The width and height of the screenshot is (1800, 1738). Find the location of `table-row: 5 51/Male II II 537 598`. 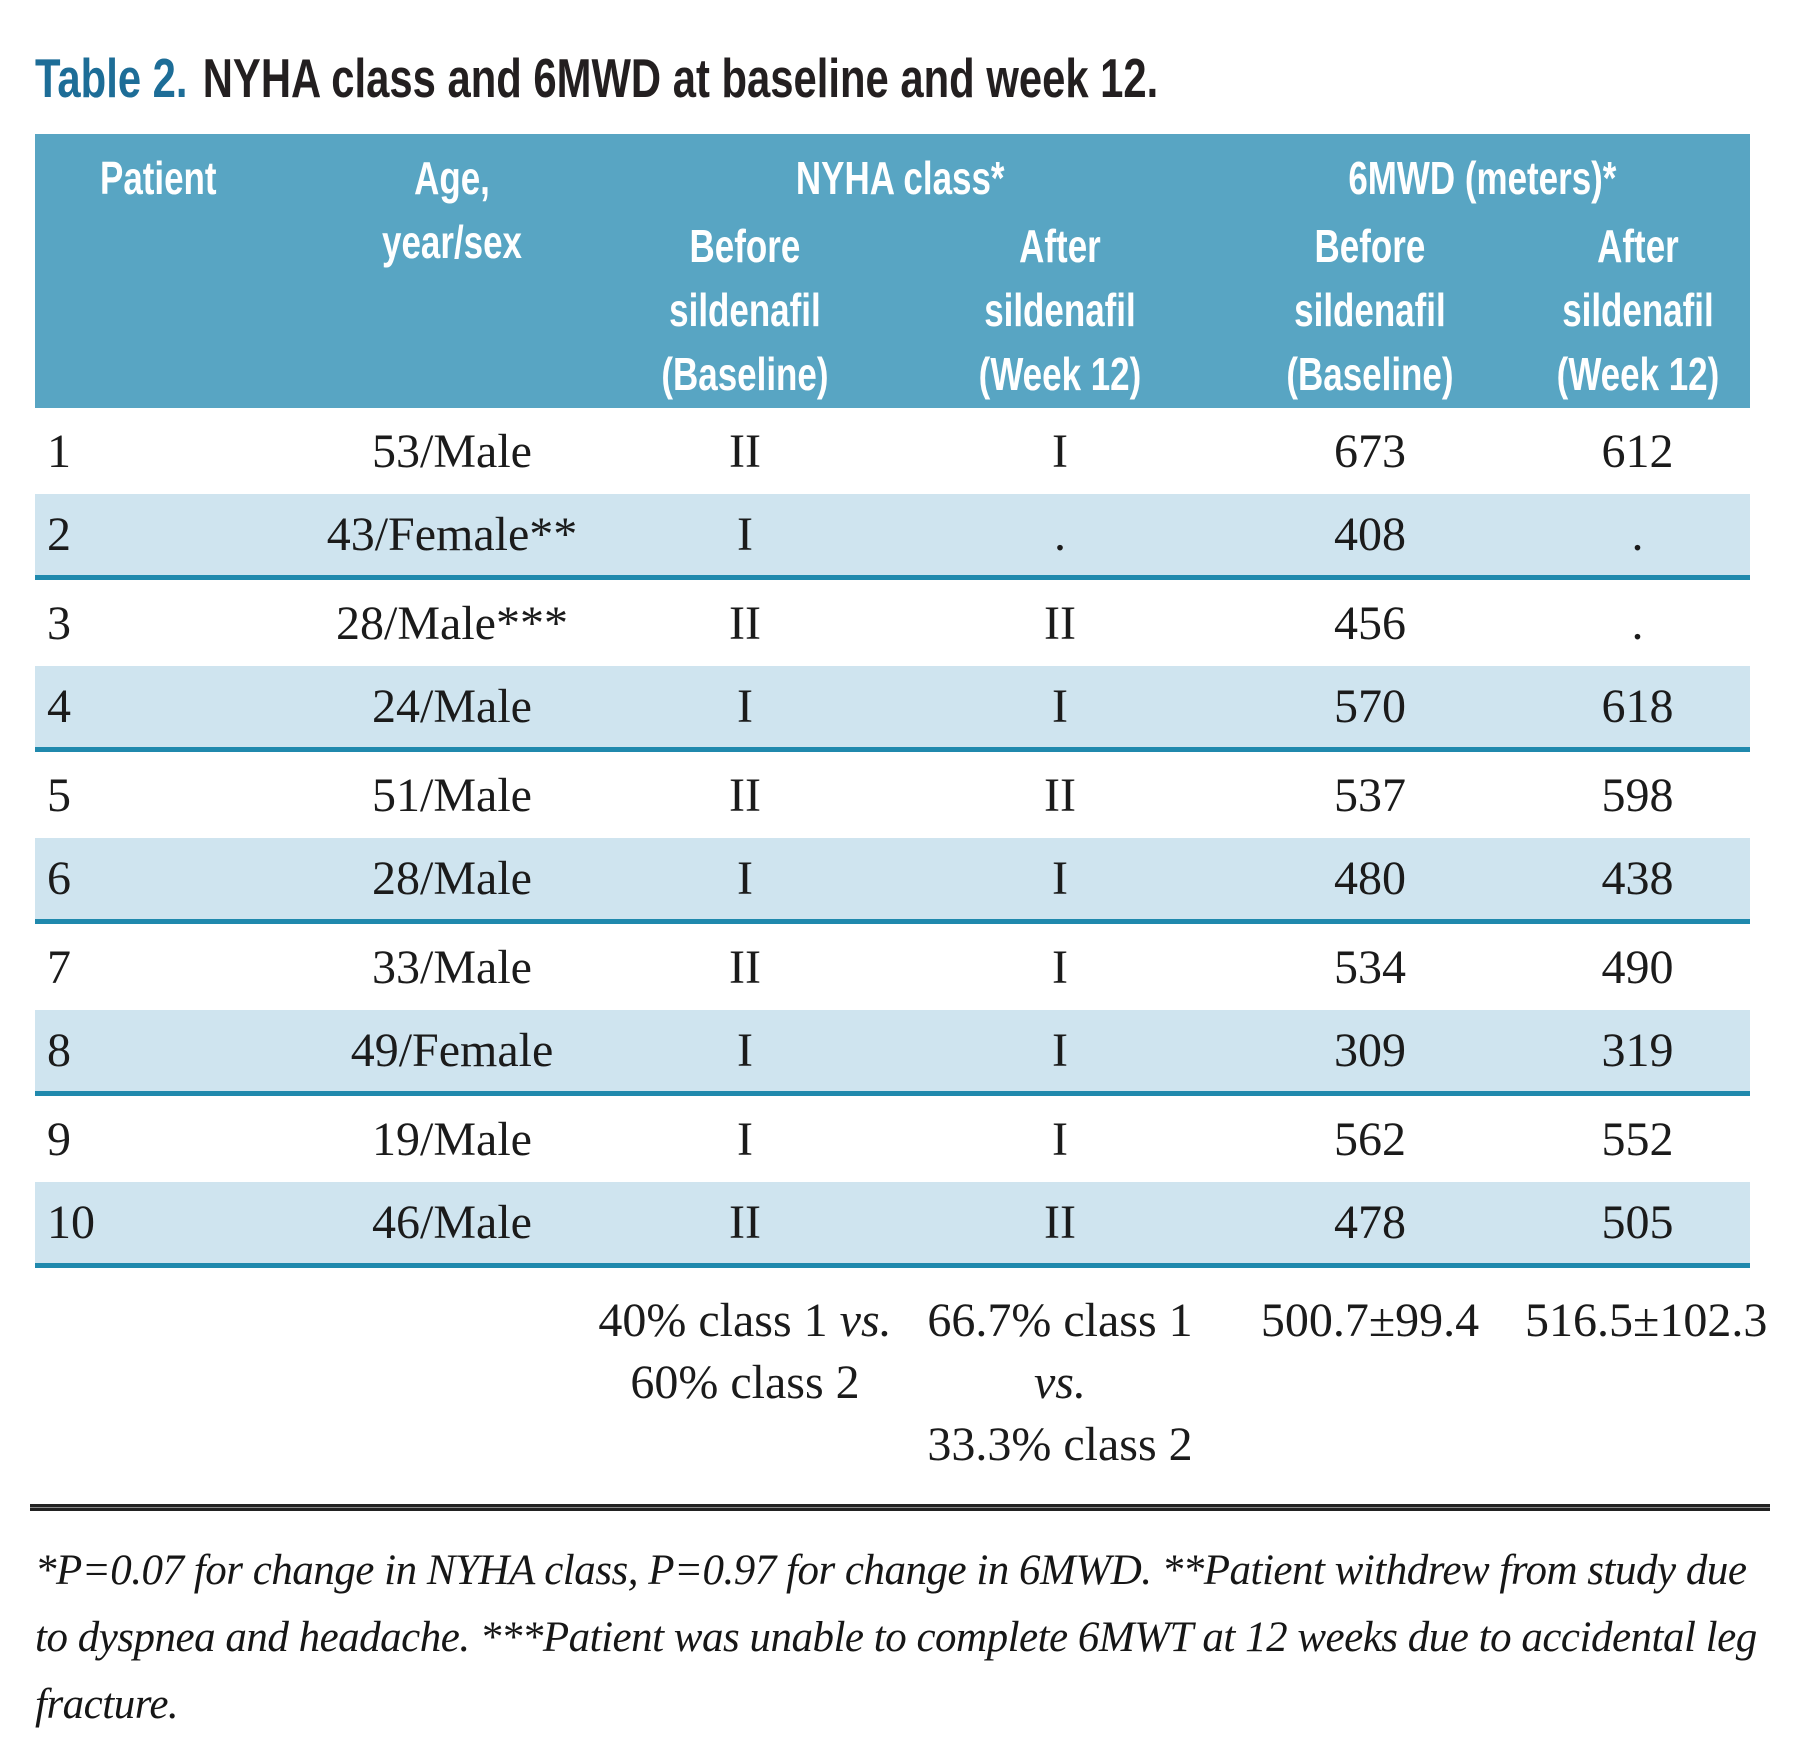

table-row: 5 51/Male II II 537 598 is located at coordinates (892, 794).